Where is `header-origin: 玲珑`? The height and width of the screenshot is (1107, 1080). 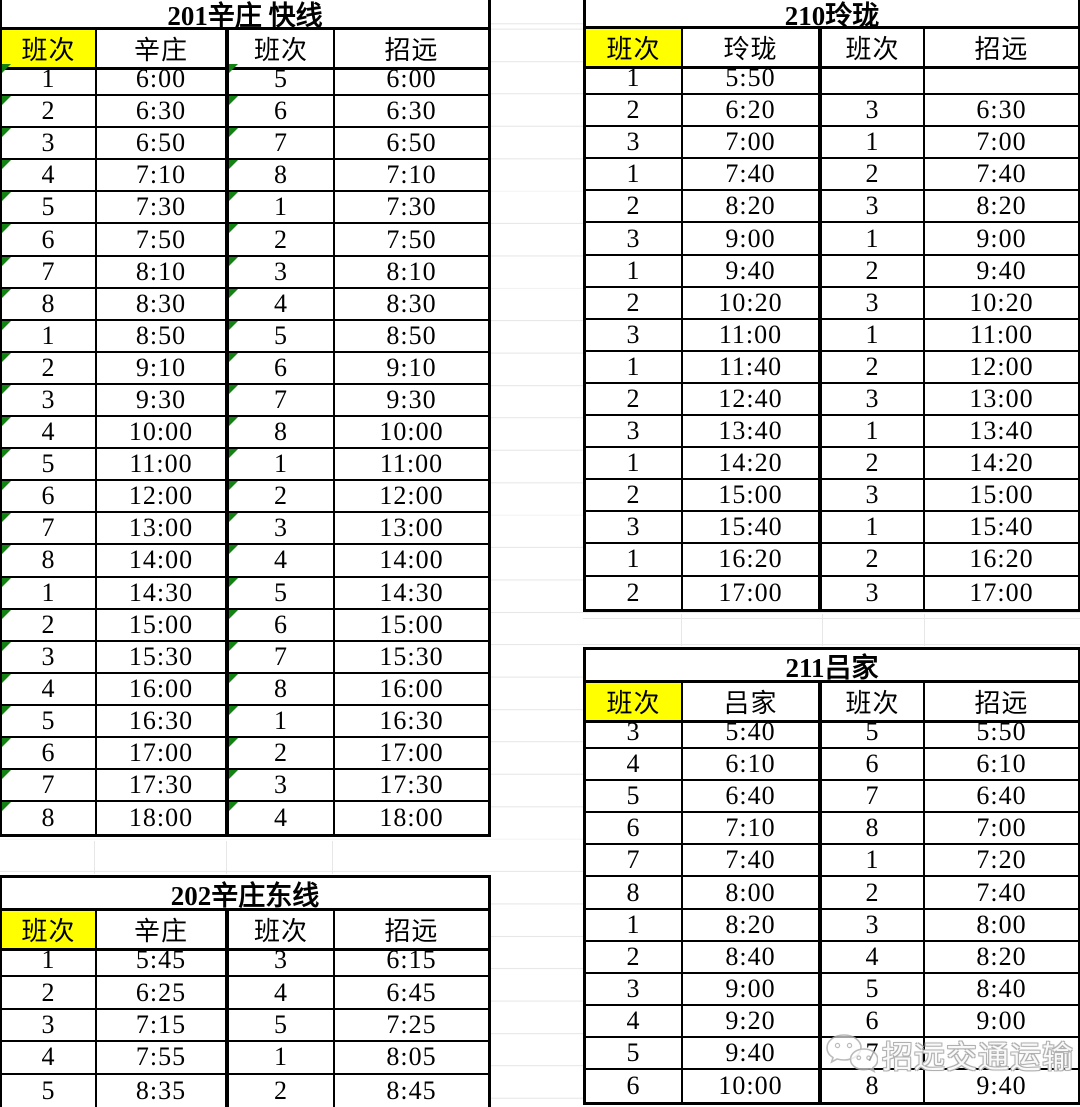 header-origin: 玲珑 is located at coordinates (752, 49).